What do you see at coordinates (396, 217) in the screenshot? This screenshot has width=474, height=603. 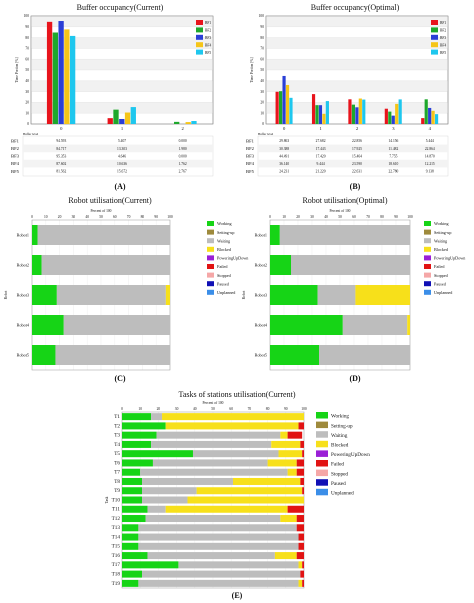 I see `x-tick-label: 90` at bounding box center [396, 217].